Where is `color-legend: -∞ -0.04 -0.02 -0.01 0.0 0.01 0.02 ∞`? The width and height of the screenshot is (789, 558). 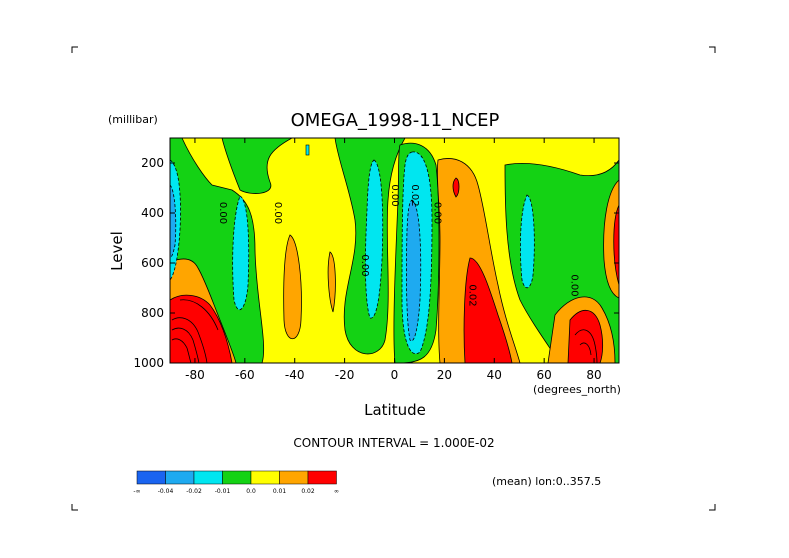
color-legend: -∞ -0.04 -0.02 -0.01 0.0 0.01 0.02 ∞ is located at coordinates (236, 482).